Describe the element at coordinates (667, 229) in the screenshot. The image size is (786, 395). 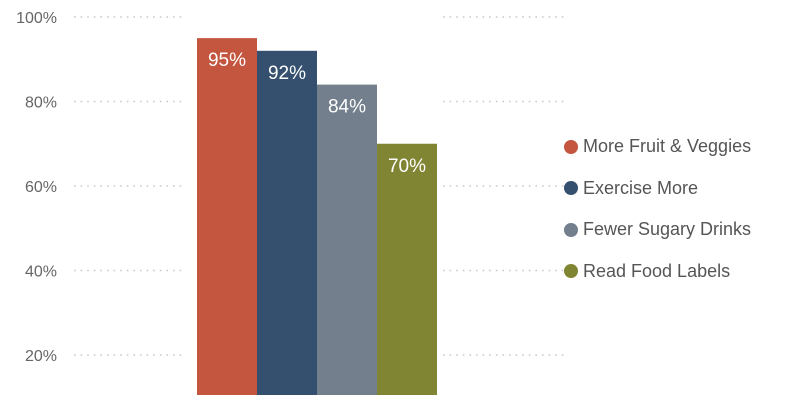
I see `legend-label: Fewer Sugary Drinks` at that location.